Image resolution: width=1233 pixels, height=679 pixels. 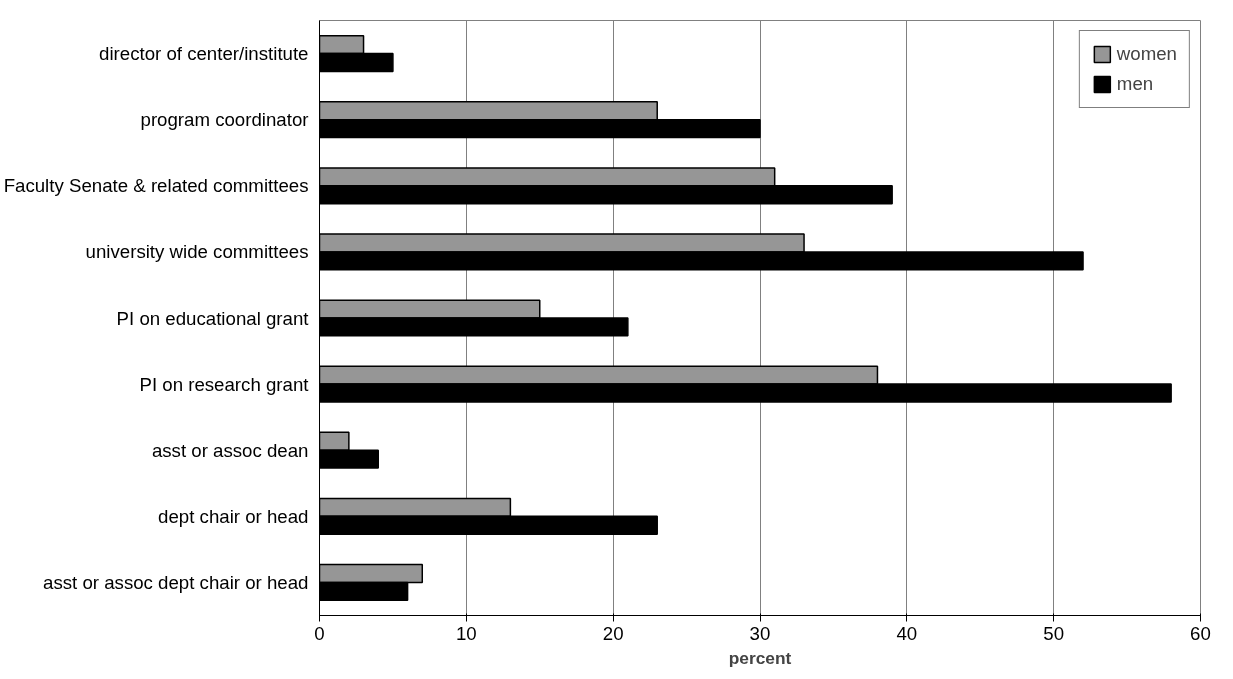 I want to click on x-tick-label: 30, so click(x=760, y=633).